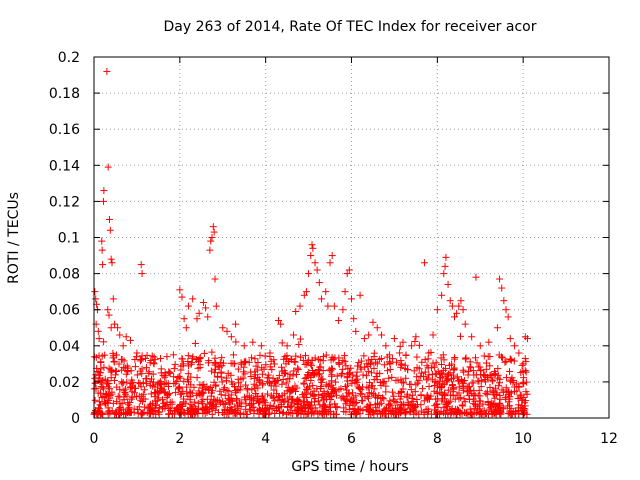  What do you see at coordinates (609, 439) in the screenshot?
I see `x-tick-label: 12` at bounding box center [609, 439].